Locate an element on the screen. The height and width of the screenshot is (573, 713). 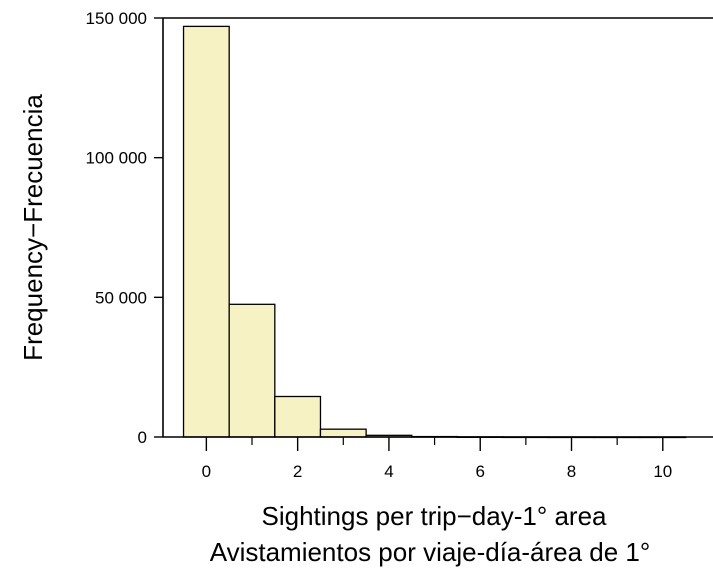
x-axis-ticks: 0 2 4 6 8 10 is located at coordinates (437, 459).